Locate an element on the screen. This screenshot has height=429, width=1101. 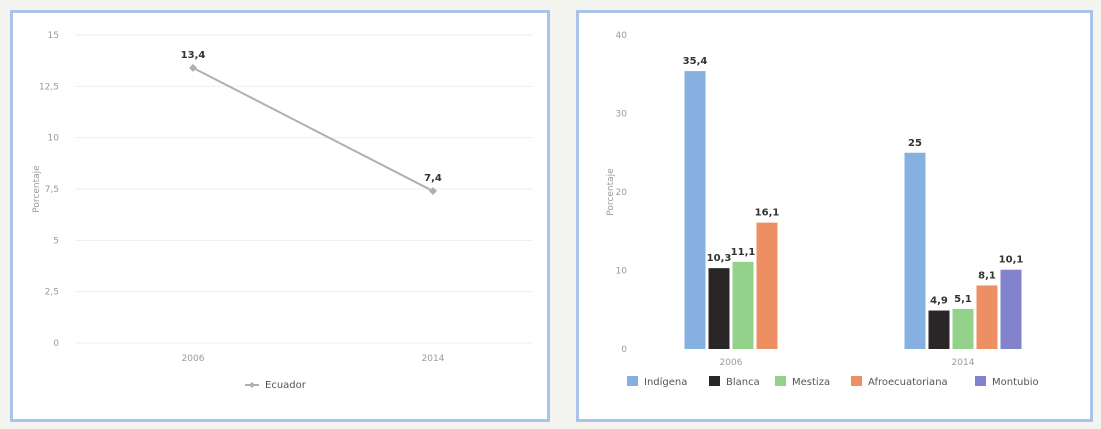
bar-afroecuatoriana-2014 is located at coordinates (987, 317).